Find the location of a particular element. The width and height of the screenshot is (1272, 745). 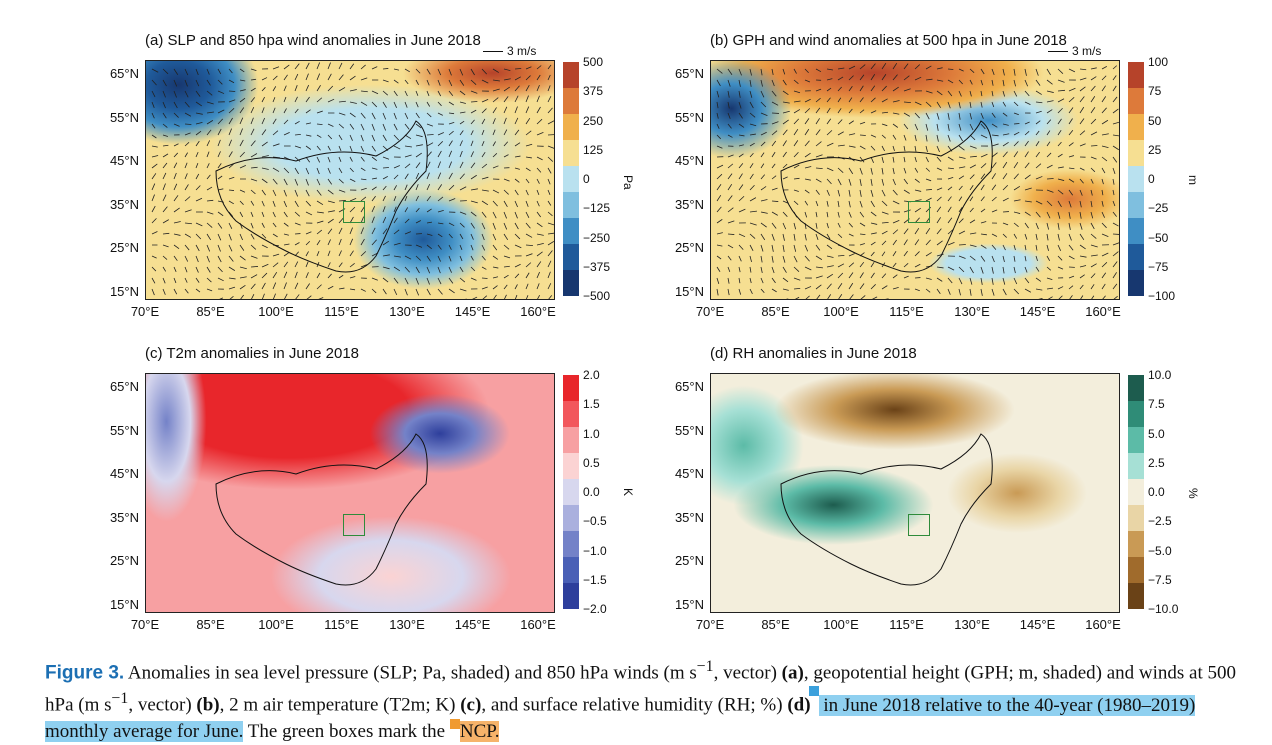

colorbar-tick-label: 75 is located at coordinates (1154, 91).